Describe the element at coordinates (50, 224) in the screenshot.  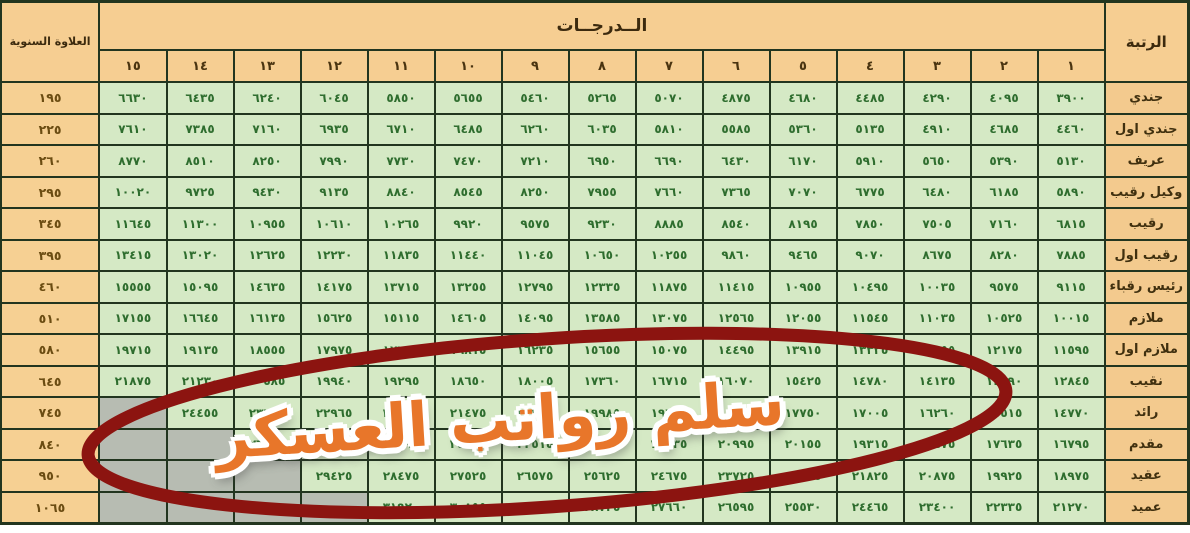
I see `allowance-cell: ٣٤٥` at that location.